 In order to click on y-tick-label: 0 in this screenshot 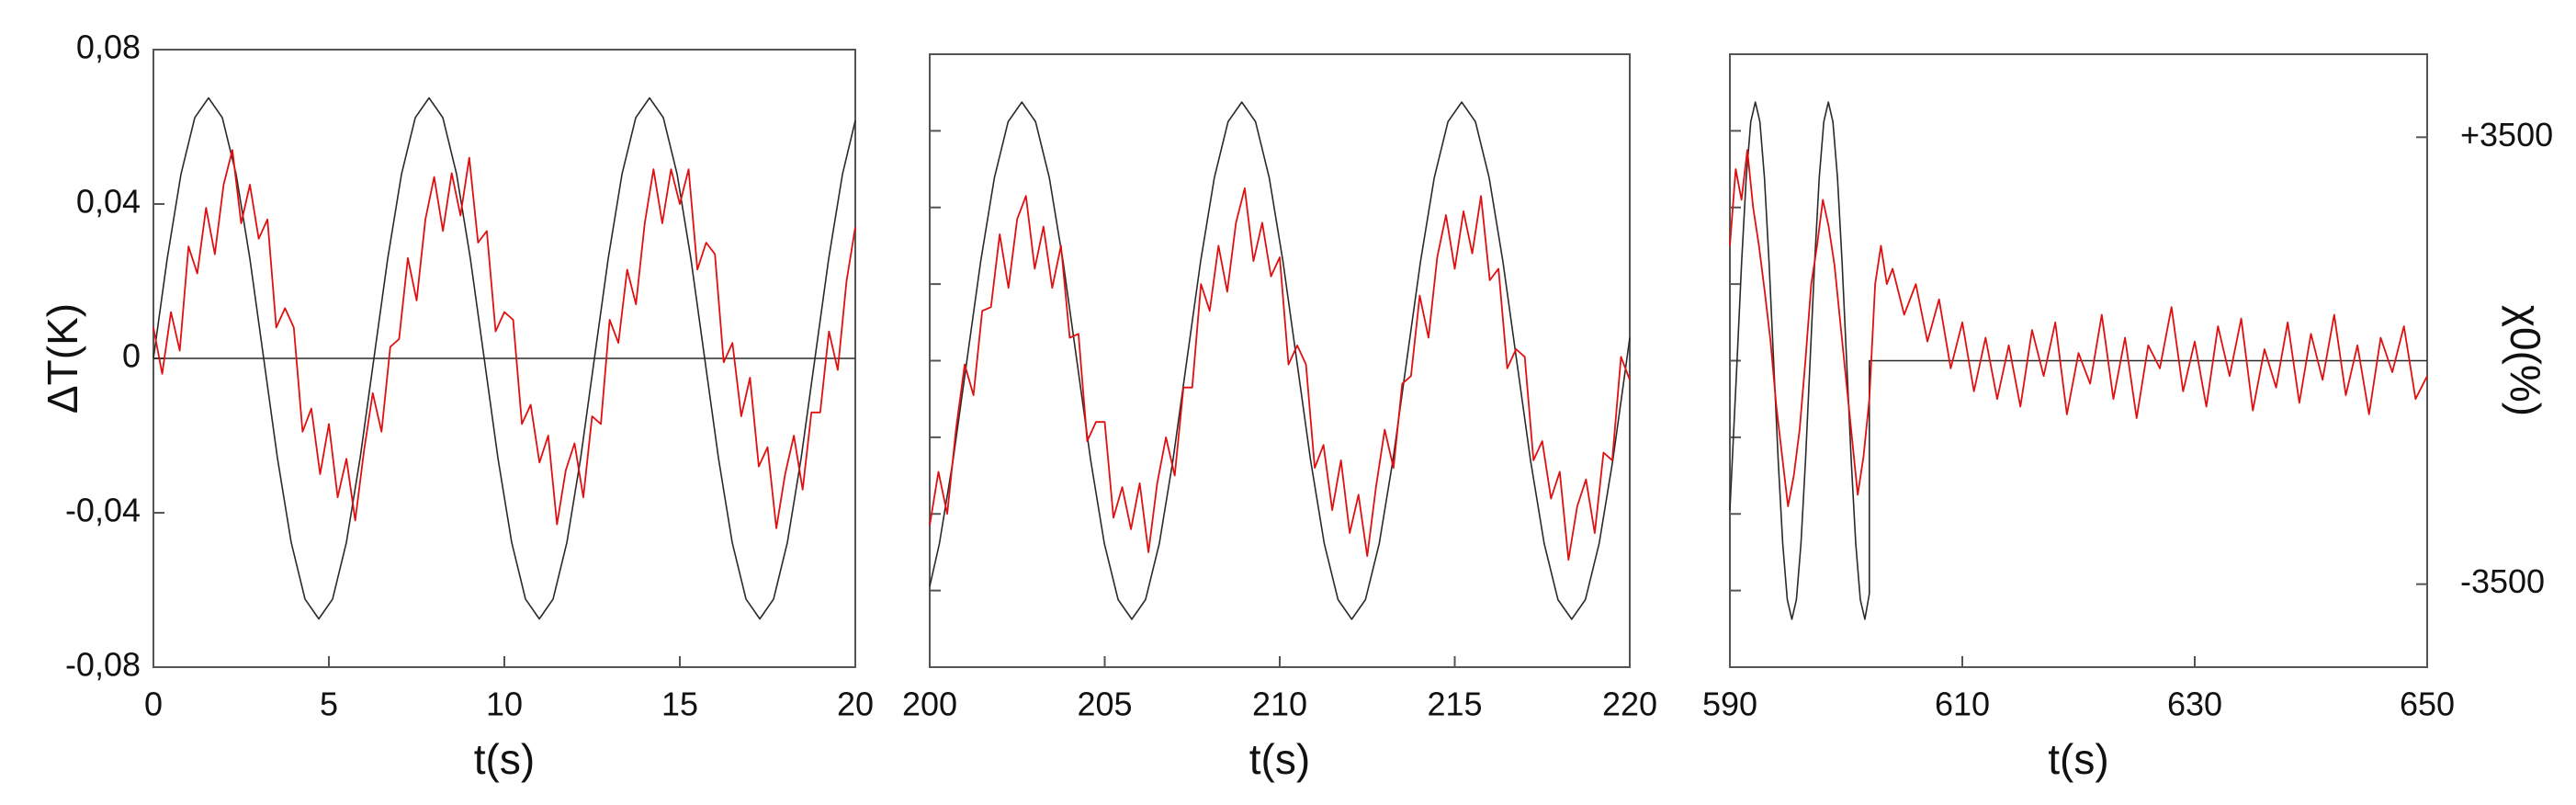, I will do `click(131, 356)`.